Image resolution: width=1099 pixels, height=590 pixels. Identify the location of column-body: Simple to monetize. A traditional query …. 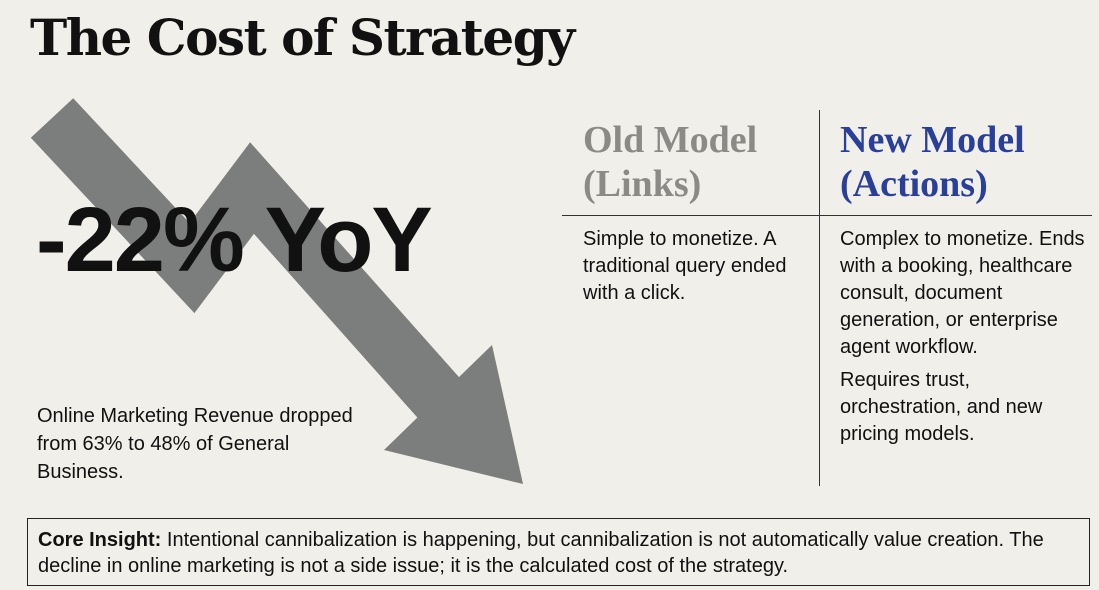
(695, 266).